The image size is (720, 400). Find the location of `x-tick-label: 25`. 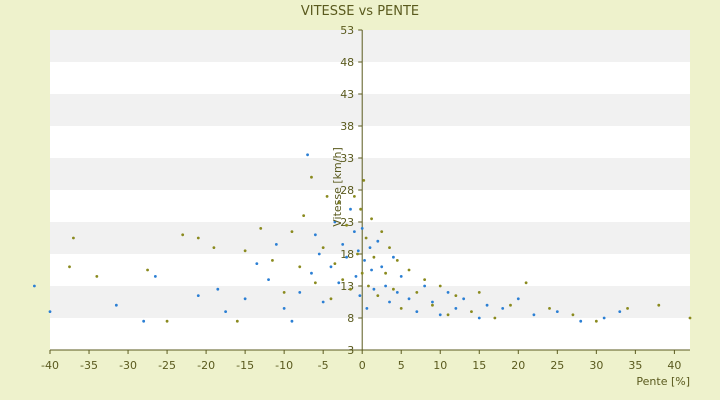

x-tick-label: 25 is located at coordinates (557, 365).